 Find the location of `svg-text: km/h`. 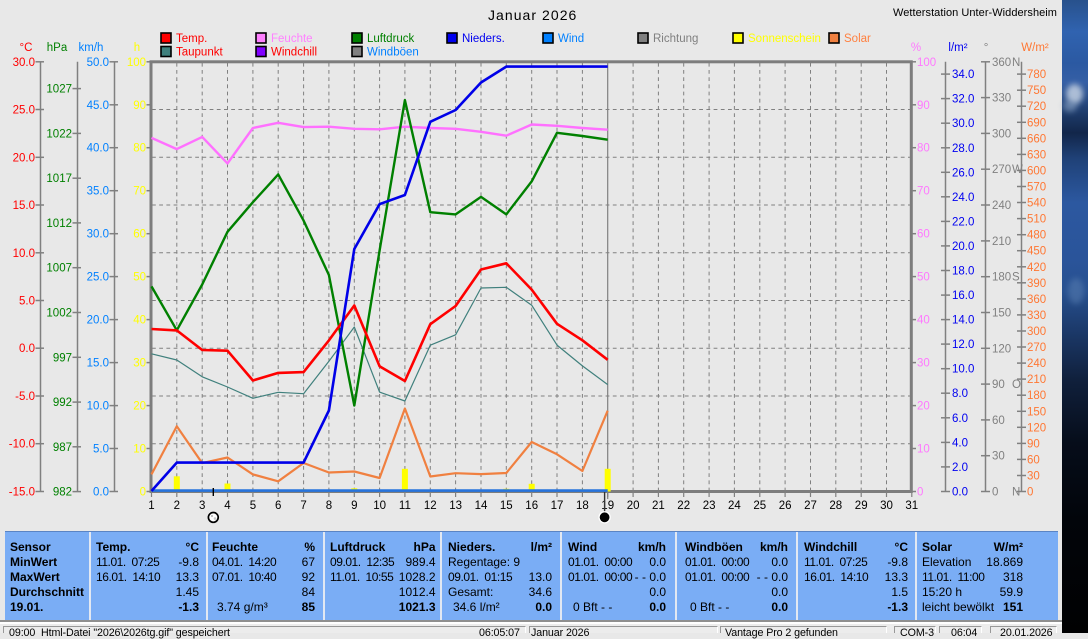

svg-text: km/h is located at coordinates (91, 48).